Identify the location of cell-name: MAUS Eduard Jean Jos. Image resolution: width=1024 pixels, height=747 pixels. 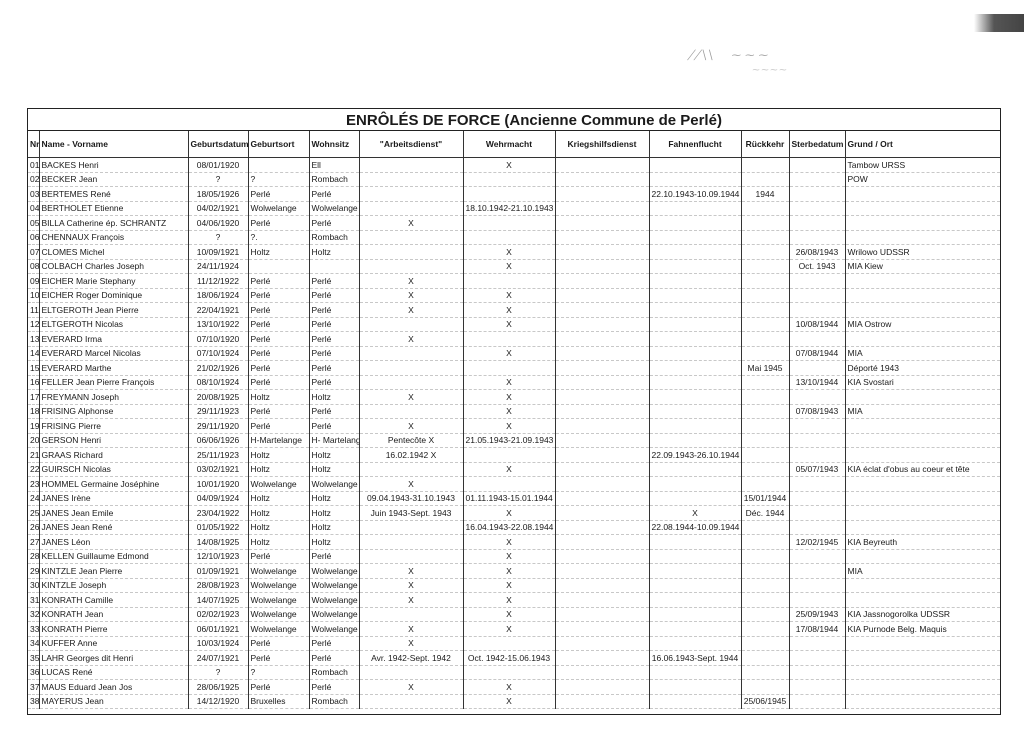
(113, 687).